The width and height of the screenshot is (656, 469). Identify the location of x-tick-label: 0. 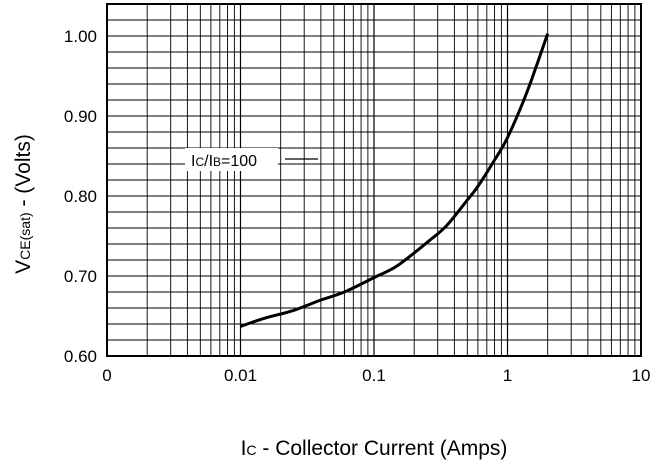
(106, 375).